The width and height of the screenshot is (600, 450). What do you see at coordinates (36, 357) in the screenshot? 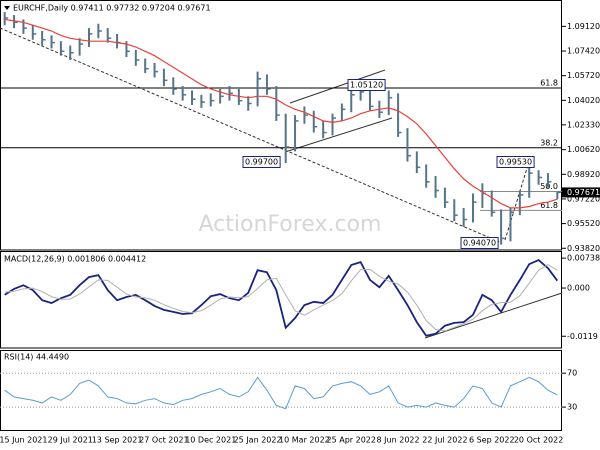
I see `rsi-header: RSI(14) 44.4490` at bounding box center [36, 357].